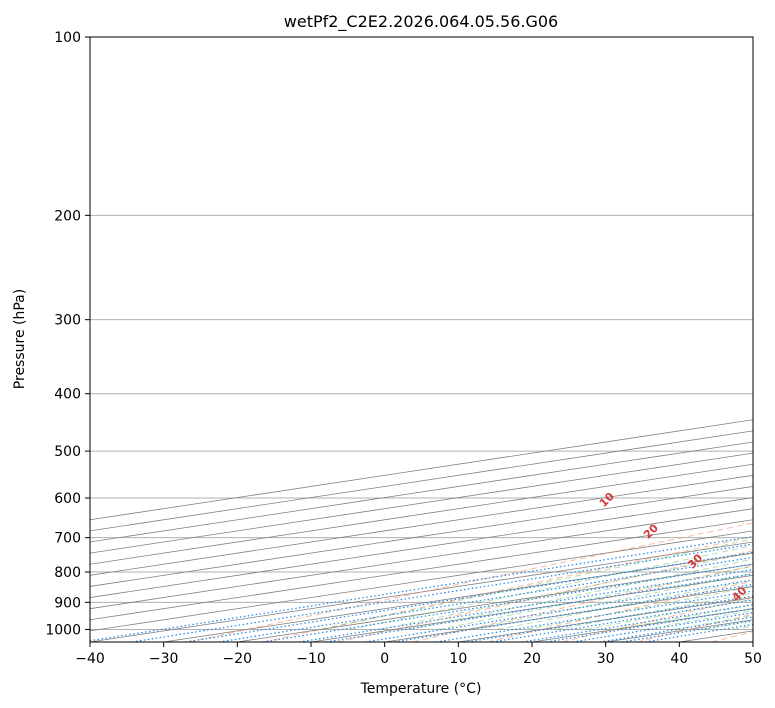 Image resolution: width=775 pixels, height=708 pixels. Describe the element at coordinates (67, 334) in the screenshot. I see `y-axis-ticks: 100 200 300 400 500 600 700 800 900 1000` at that location.